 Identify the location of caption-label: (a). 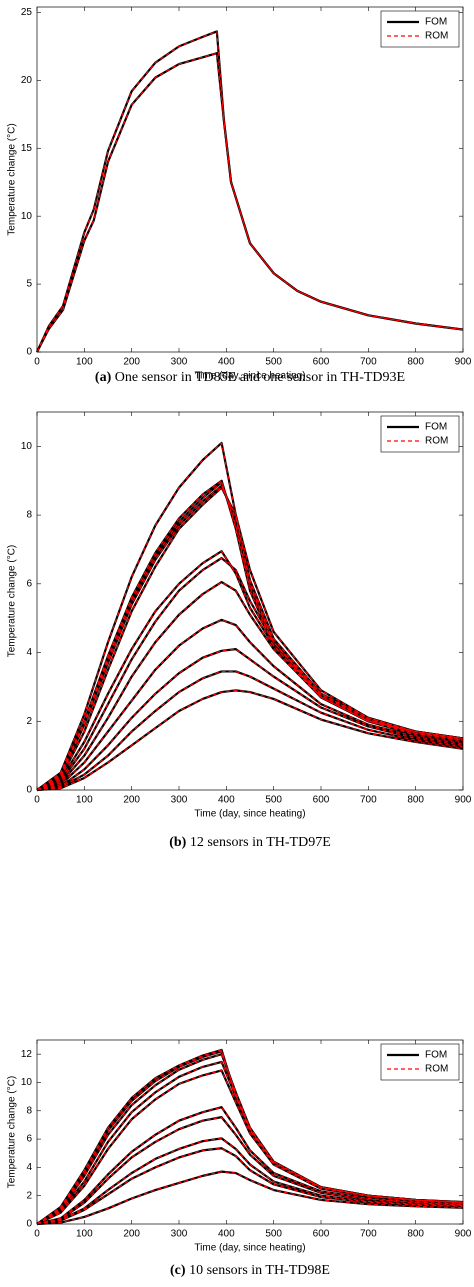
(103, 377).